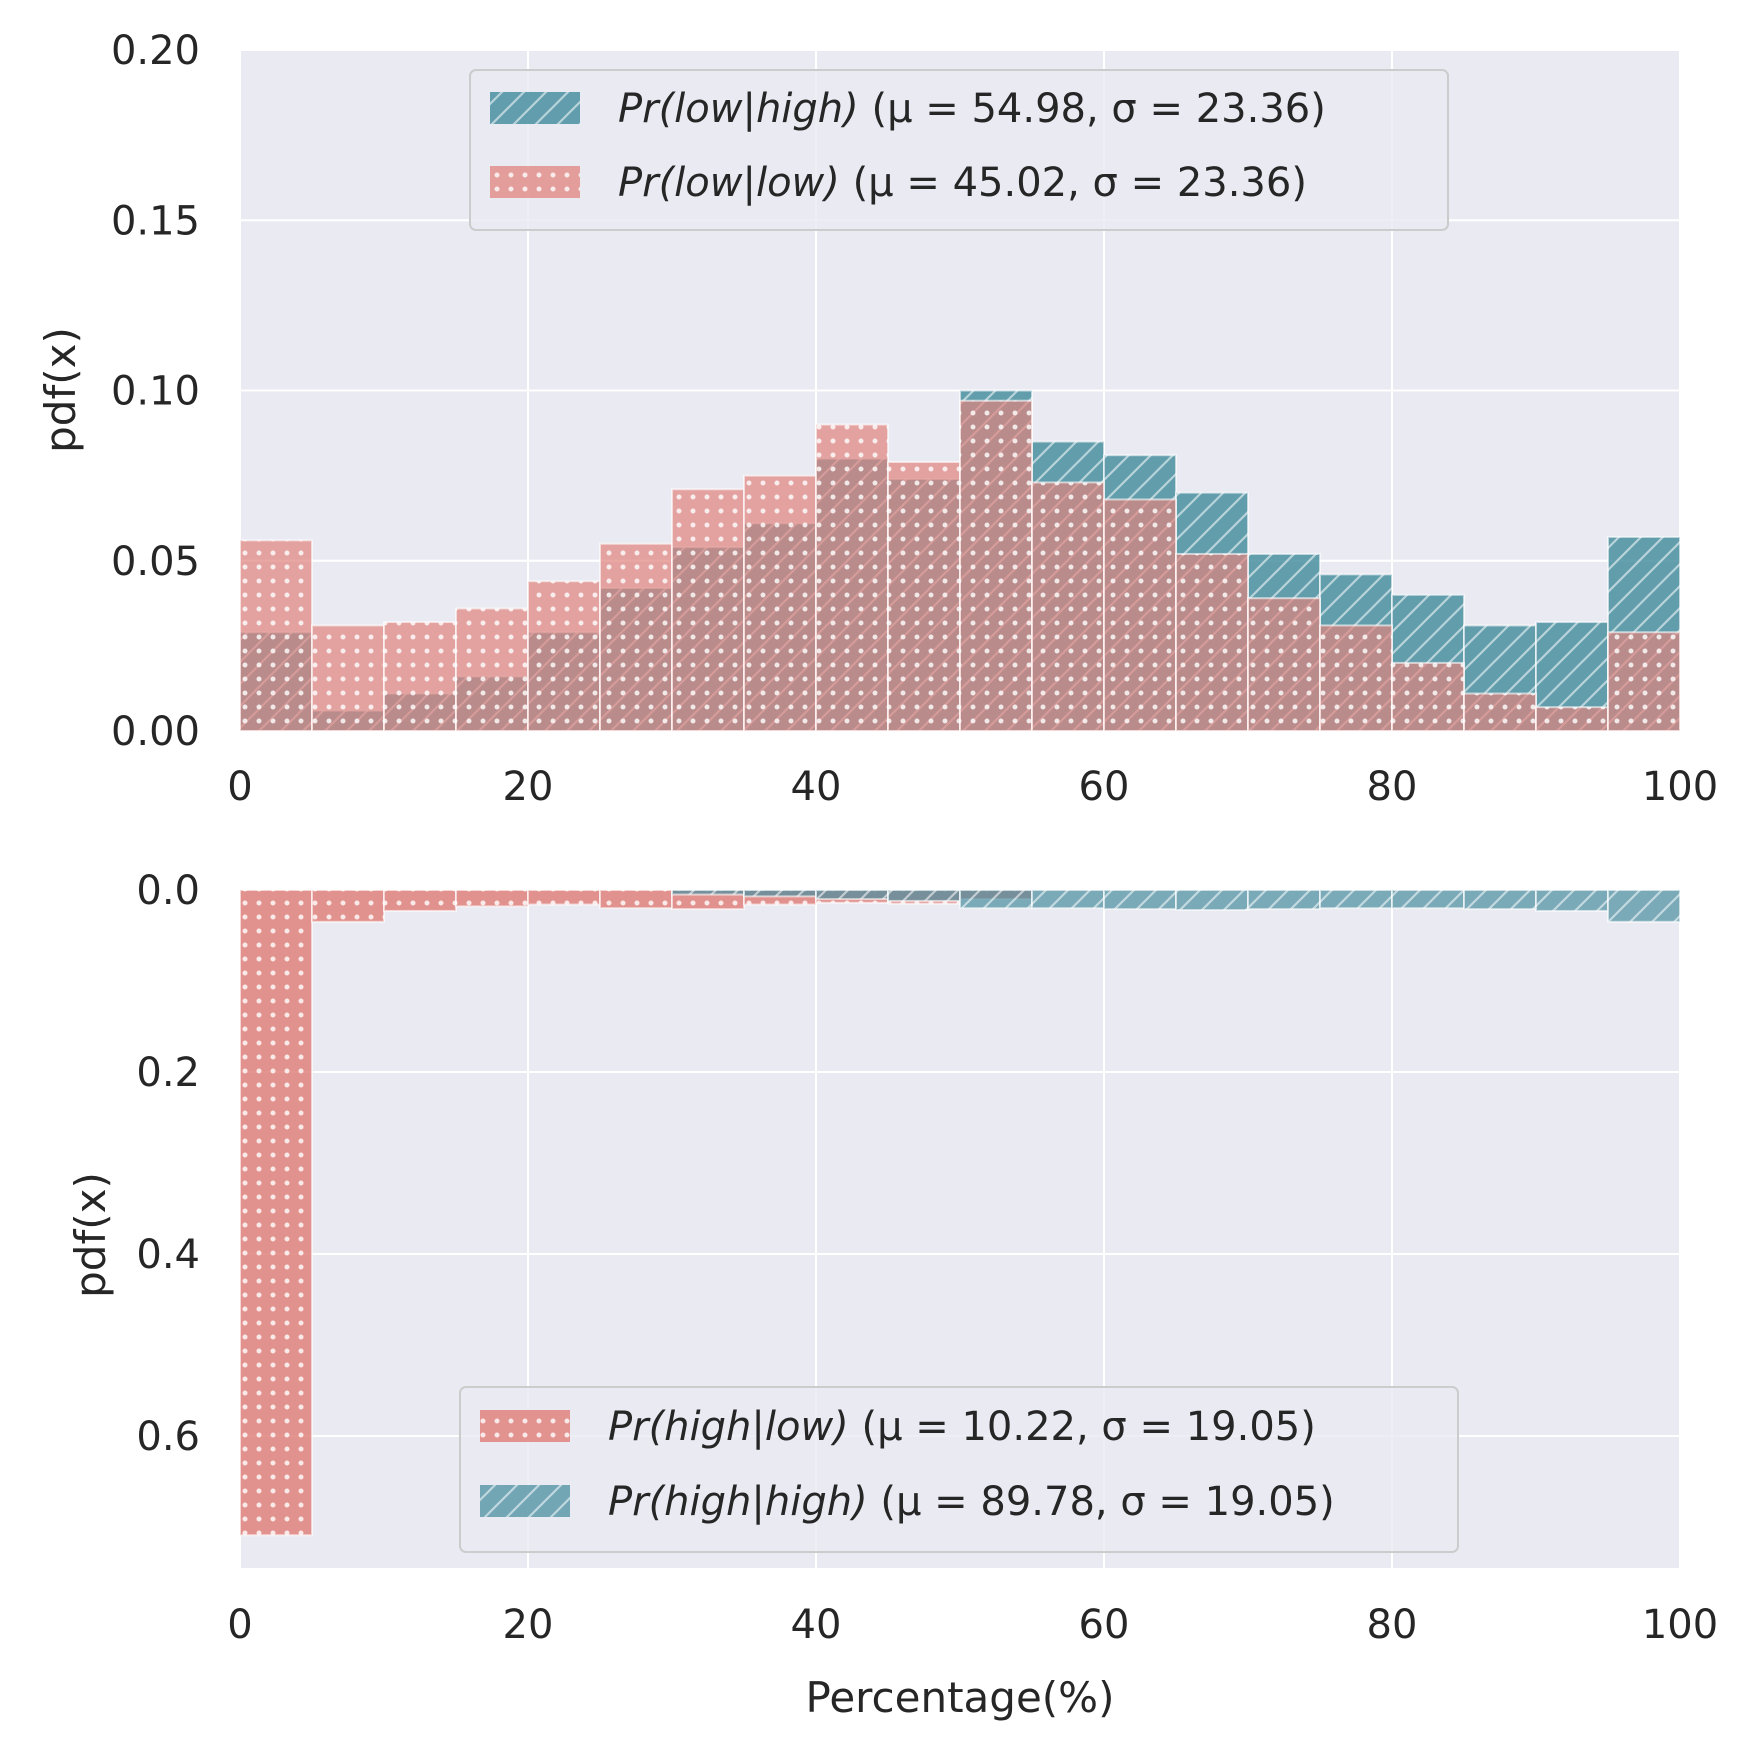 The image size is (1747, 1745). What do you see at coordinates (1098, 109) in the screenshot?
I see `legend-series-stats: (μ = 54.98, σ = 23.36)` at bounding box center [1098, 109].